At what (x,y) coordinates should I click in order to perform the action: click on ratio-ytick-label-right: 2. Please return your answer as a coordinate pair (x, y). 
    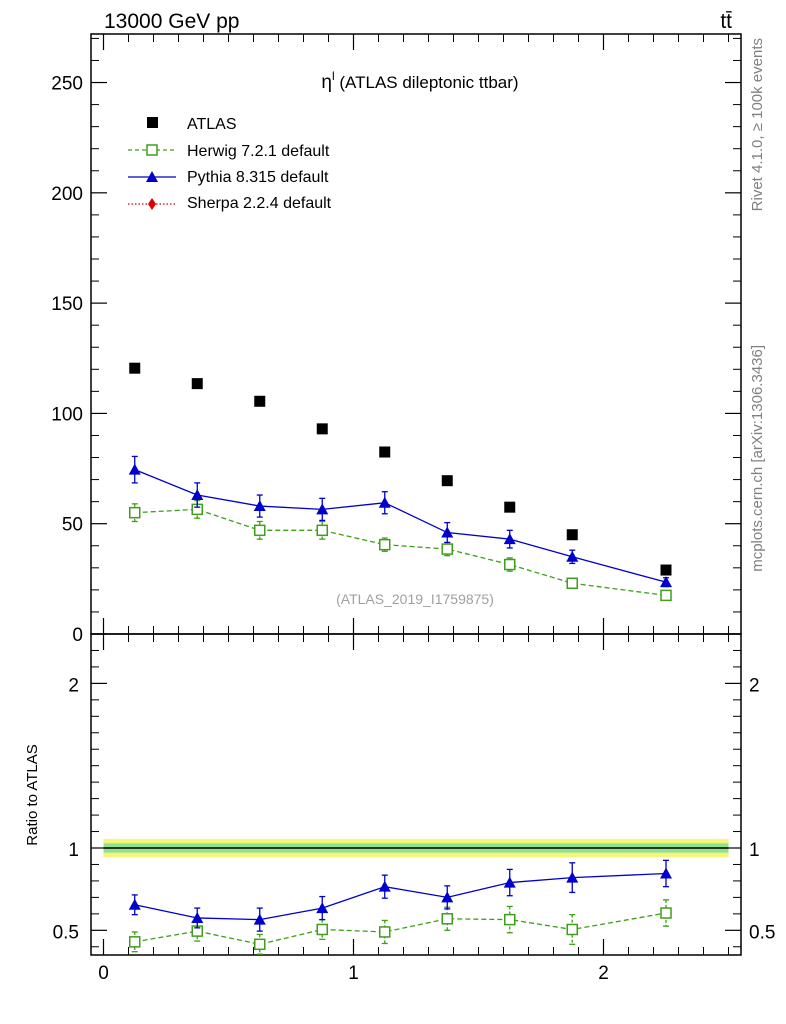
    Looking at the image, I should click on (754, 685).